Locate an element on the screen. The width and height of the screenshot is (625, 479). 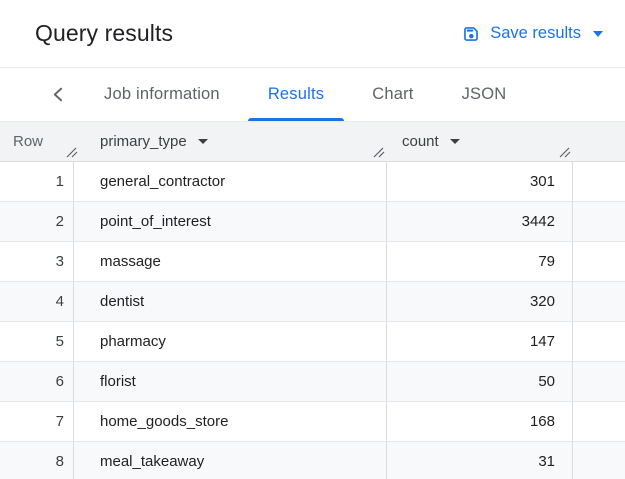
column-header-primary-type-label: primary_type is located at coordinates (143, 141).